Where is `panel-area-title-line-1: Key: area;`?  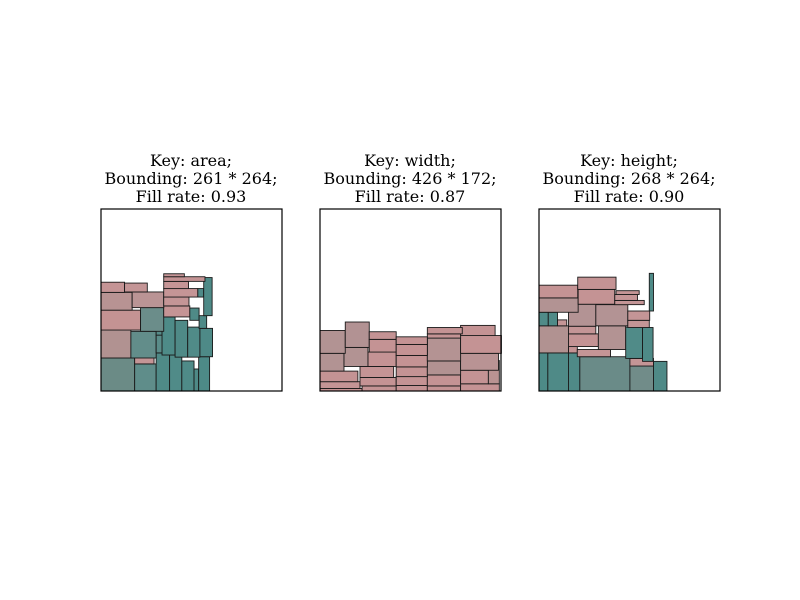
panel-area-title-line-1: Key: area; is located at coordinates (191, 160).